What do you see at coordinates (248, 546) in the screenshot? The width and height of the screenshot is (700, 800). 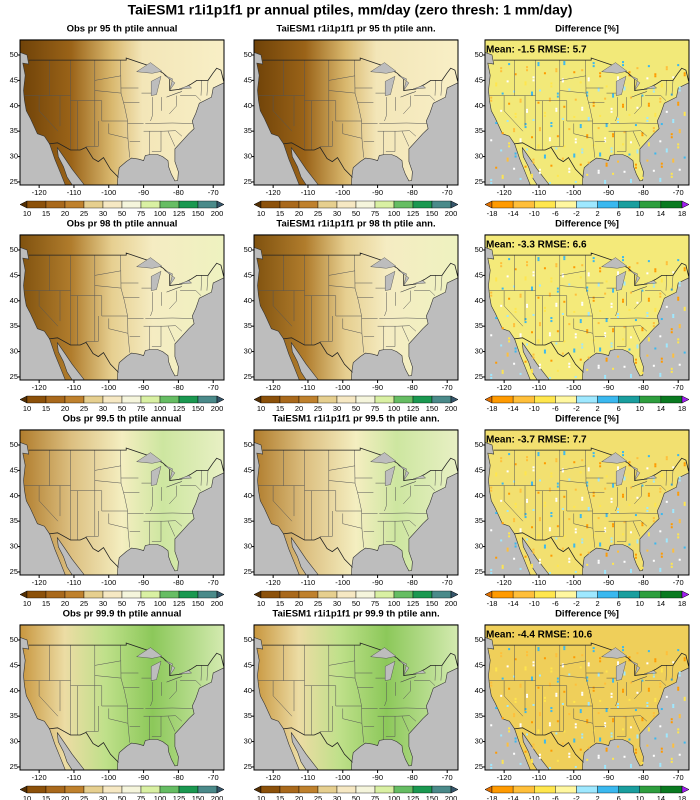 I see `lat-label: 30` at bounding box center [248, 546].